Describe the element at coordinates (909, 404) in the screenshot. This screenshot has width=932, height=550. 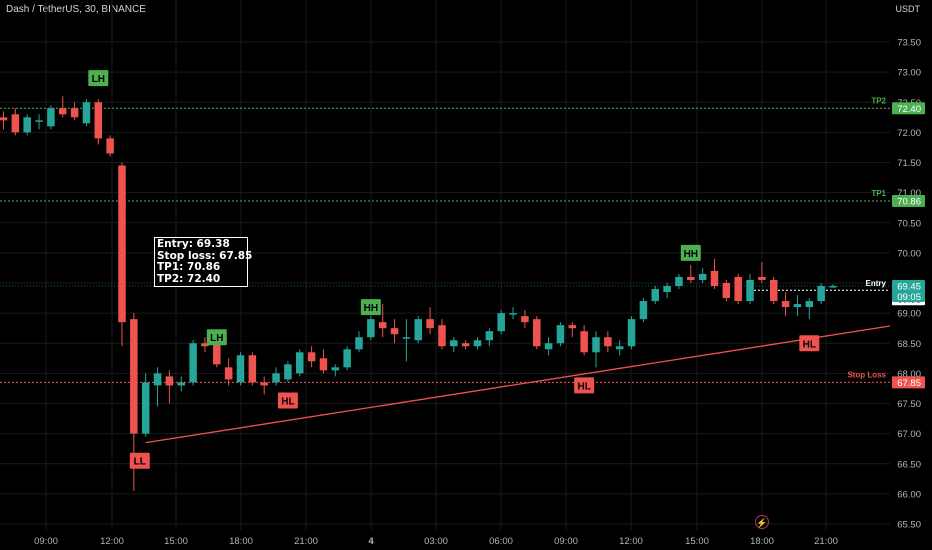
I see `y-tick-label: 67.50` at that location.